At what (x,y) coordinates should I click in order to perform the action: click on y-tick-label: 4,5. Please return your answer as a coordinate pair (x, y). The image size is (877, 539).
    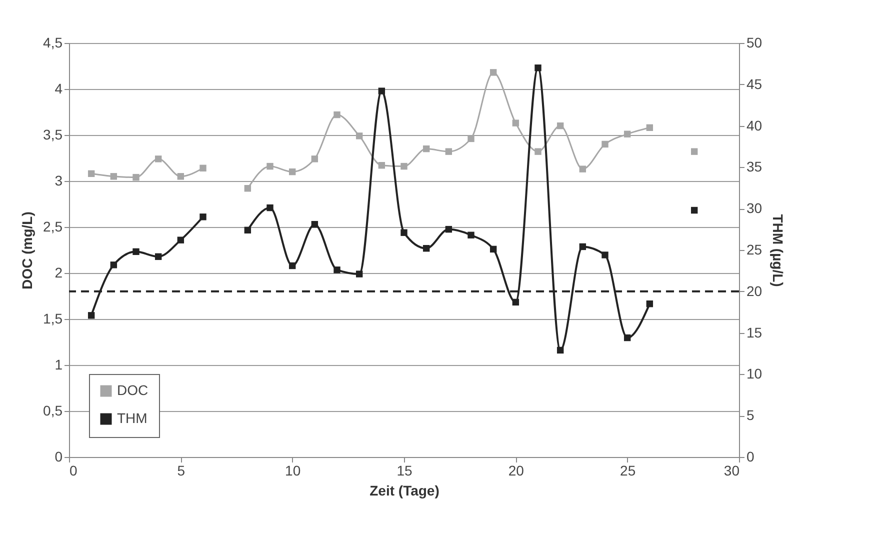
    Looking at the image, I should click on (53, 42).